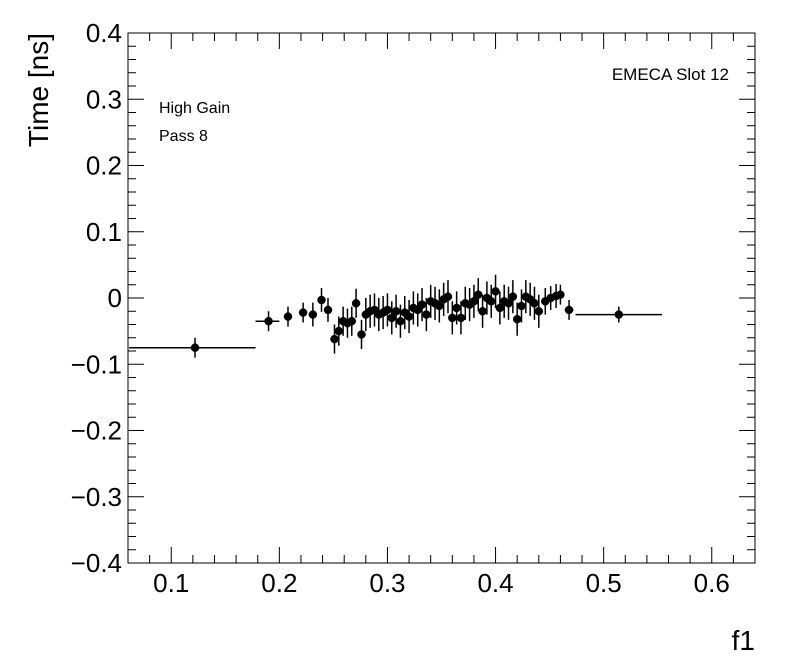 The width and height of the screenshot is (796, 672). What do you see at coordinates (96, 364) in the screenshot?
I see `y-tick-label: −0.1` at bounding box center [96, 364].